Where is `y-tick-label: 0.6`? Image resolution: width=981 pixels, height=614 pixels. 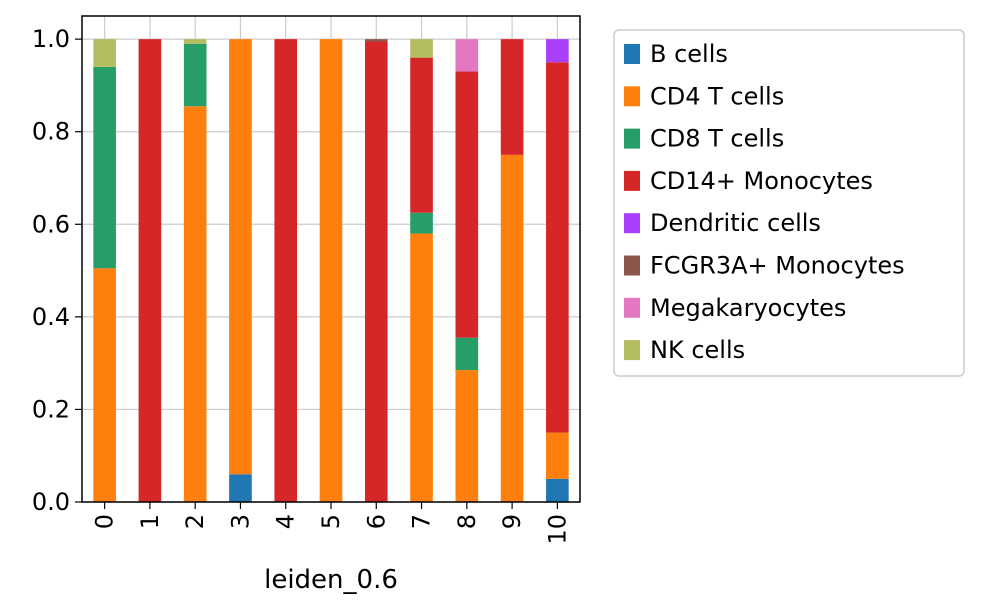 y-tick-label: 0.6 is located at coordinates (51, 224).